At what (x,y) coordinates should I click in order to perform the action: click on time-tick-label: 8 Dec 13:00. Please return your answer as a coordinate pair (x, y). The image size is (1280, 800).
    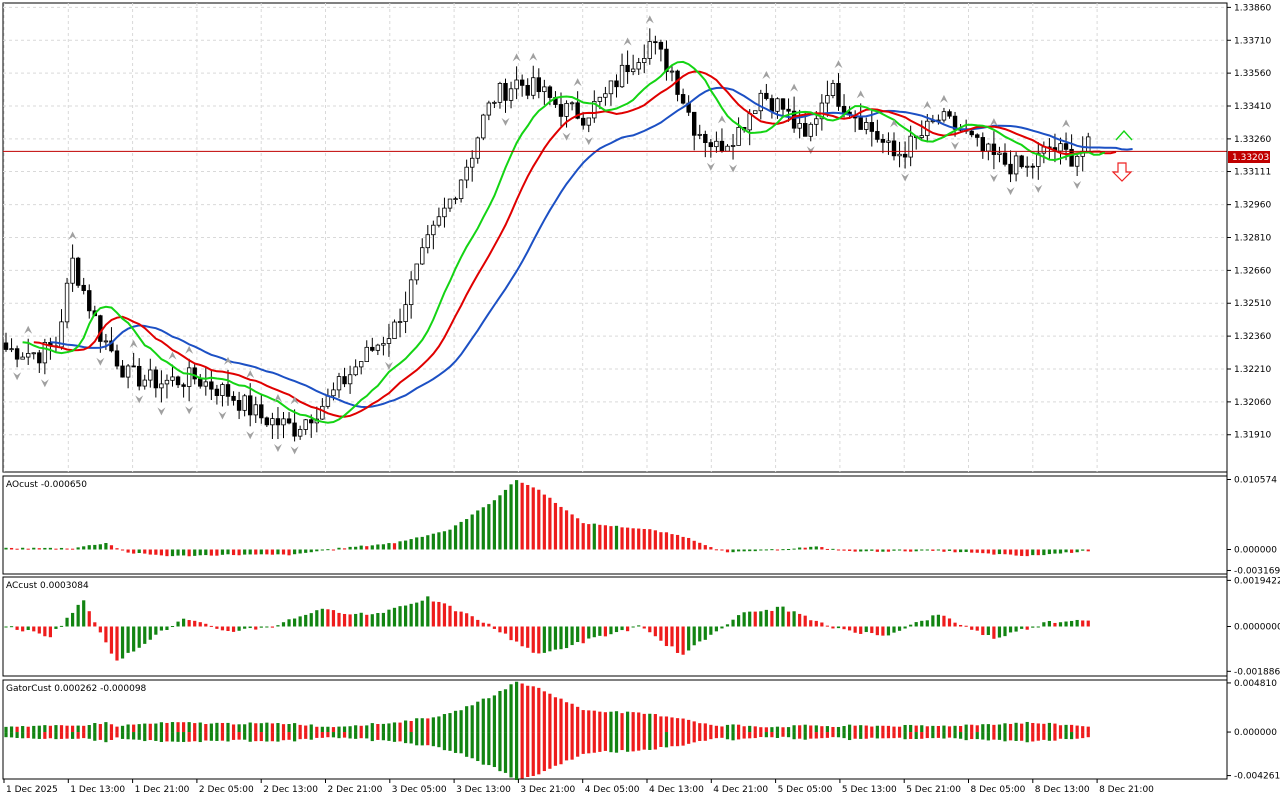
    Looking at the image, I should click on (1062, 790).